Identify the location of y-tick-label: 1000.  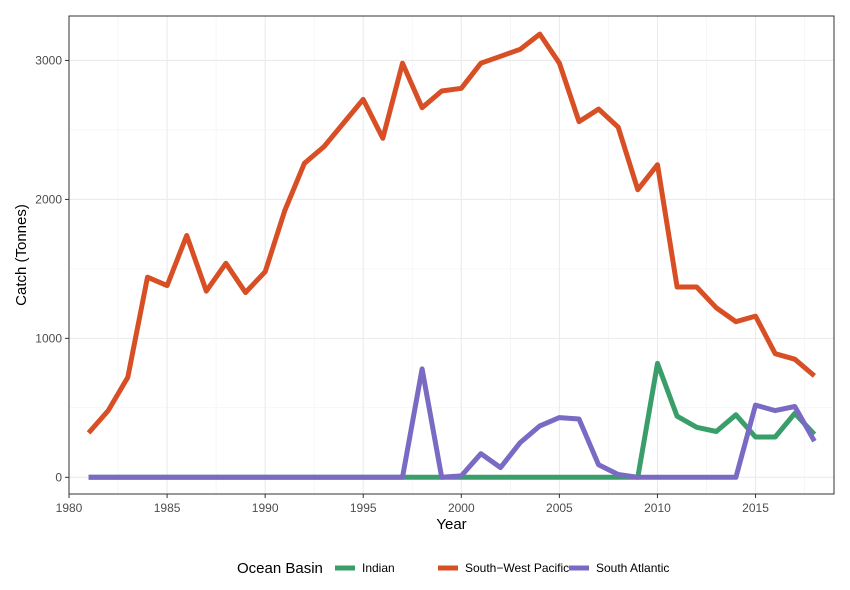
(48, 338).